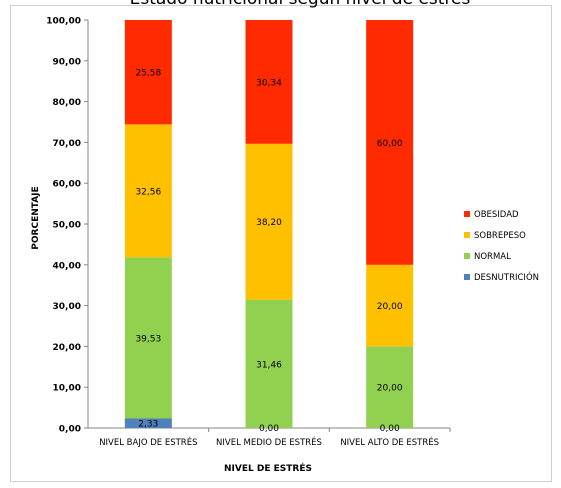 The image size is (561, 488). Describe the element at coordinates (148, 442) in the screenshot. I see `x-tick-label: NIVEL BAJO DE ESTRÉS` at that location.